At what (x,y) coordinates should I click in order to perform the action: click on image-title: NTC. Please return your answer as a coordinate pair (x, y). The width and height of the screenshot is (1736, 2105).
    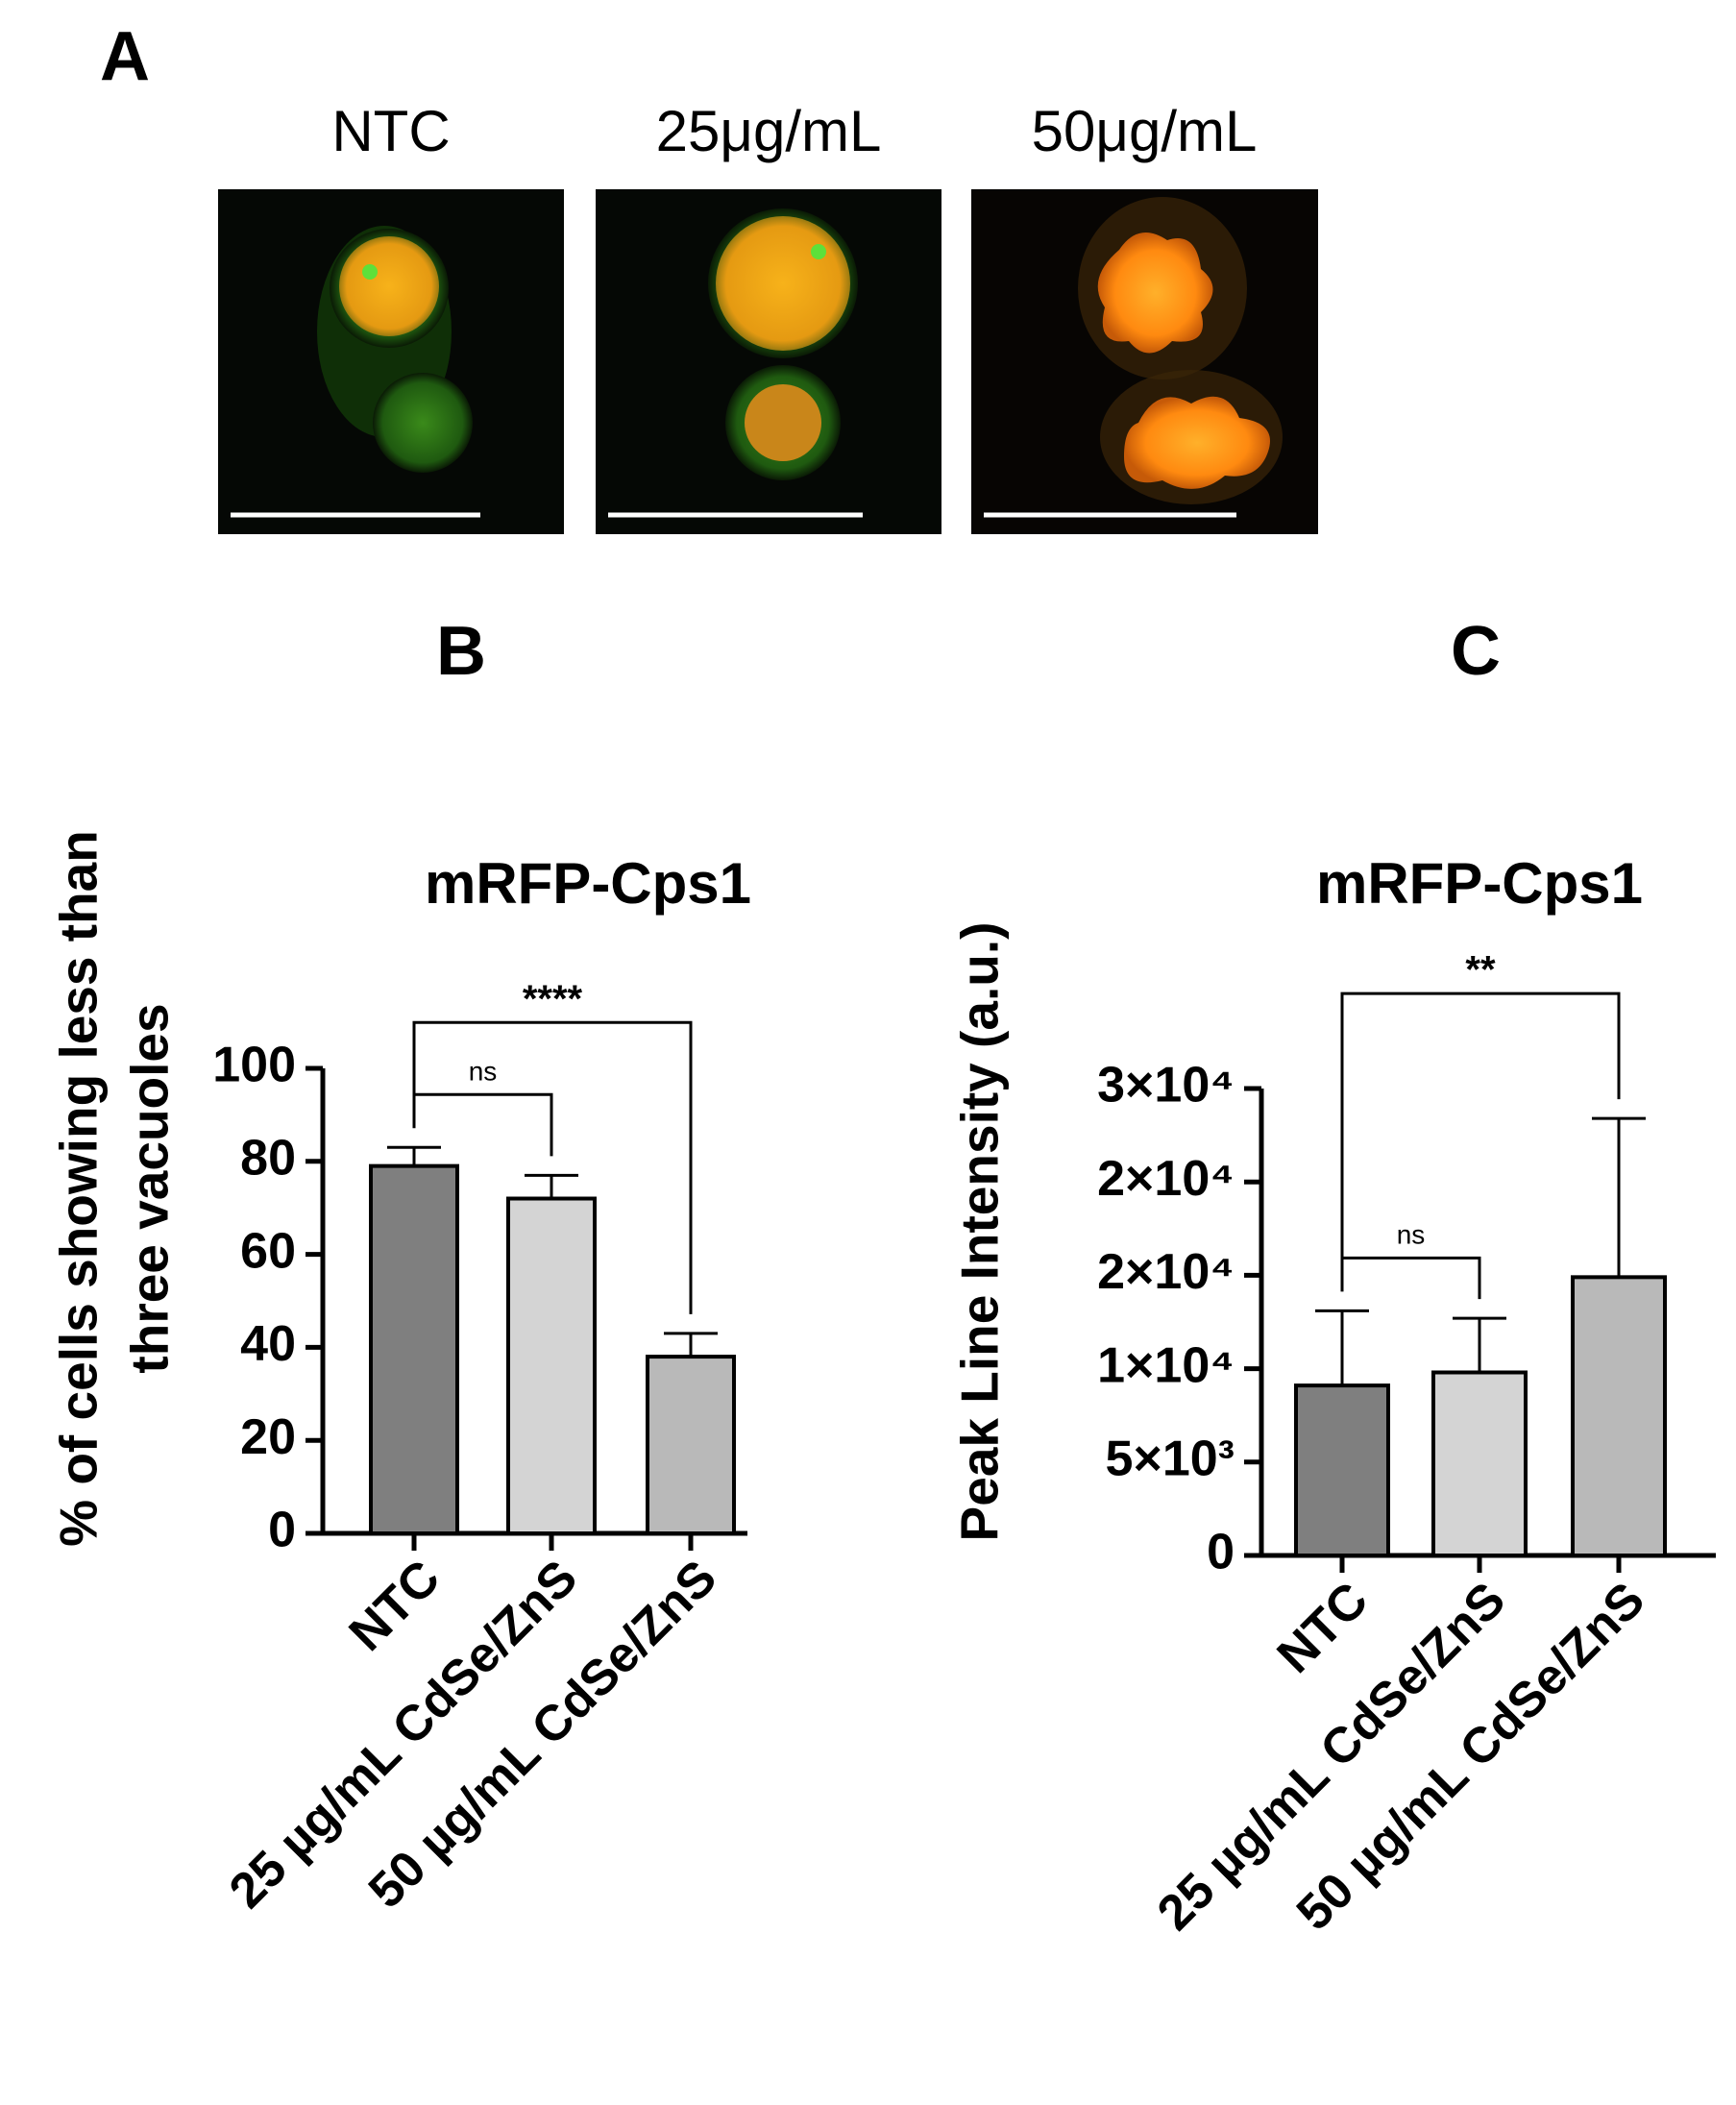
    Looking at the image, I should click on (390, 131).